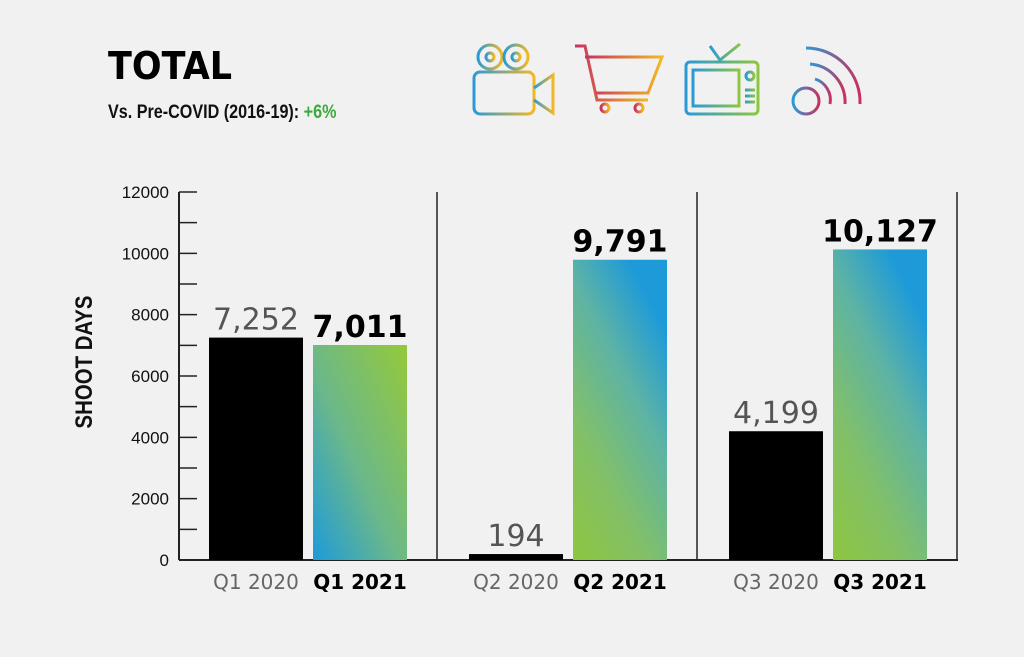 Image resolution: width=1024 pixels, height=657 pixels. I want to click on y-axis-label: SHOOT DAYS, so click(83, 362).